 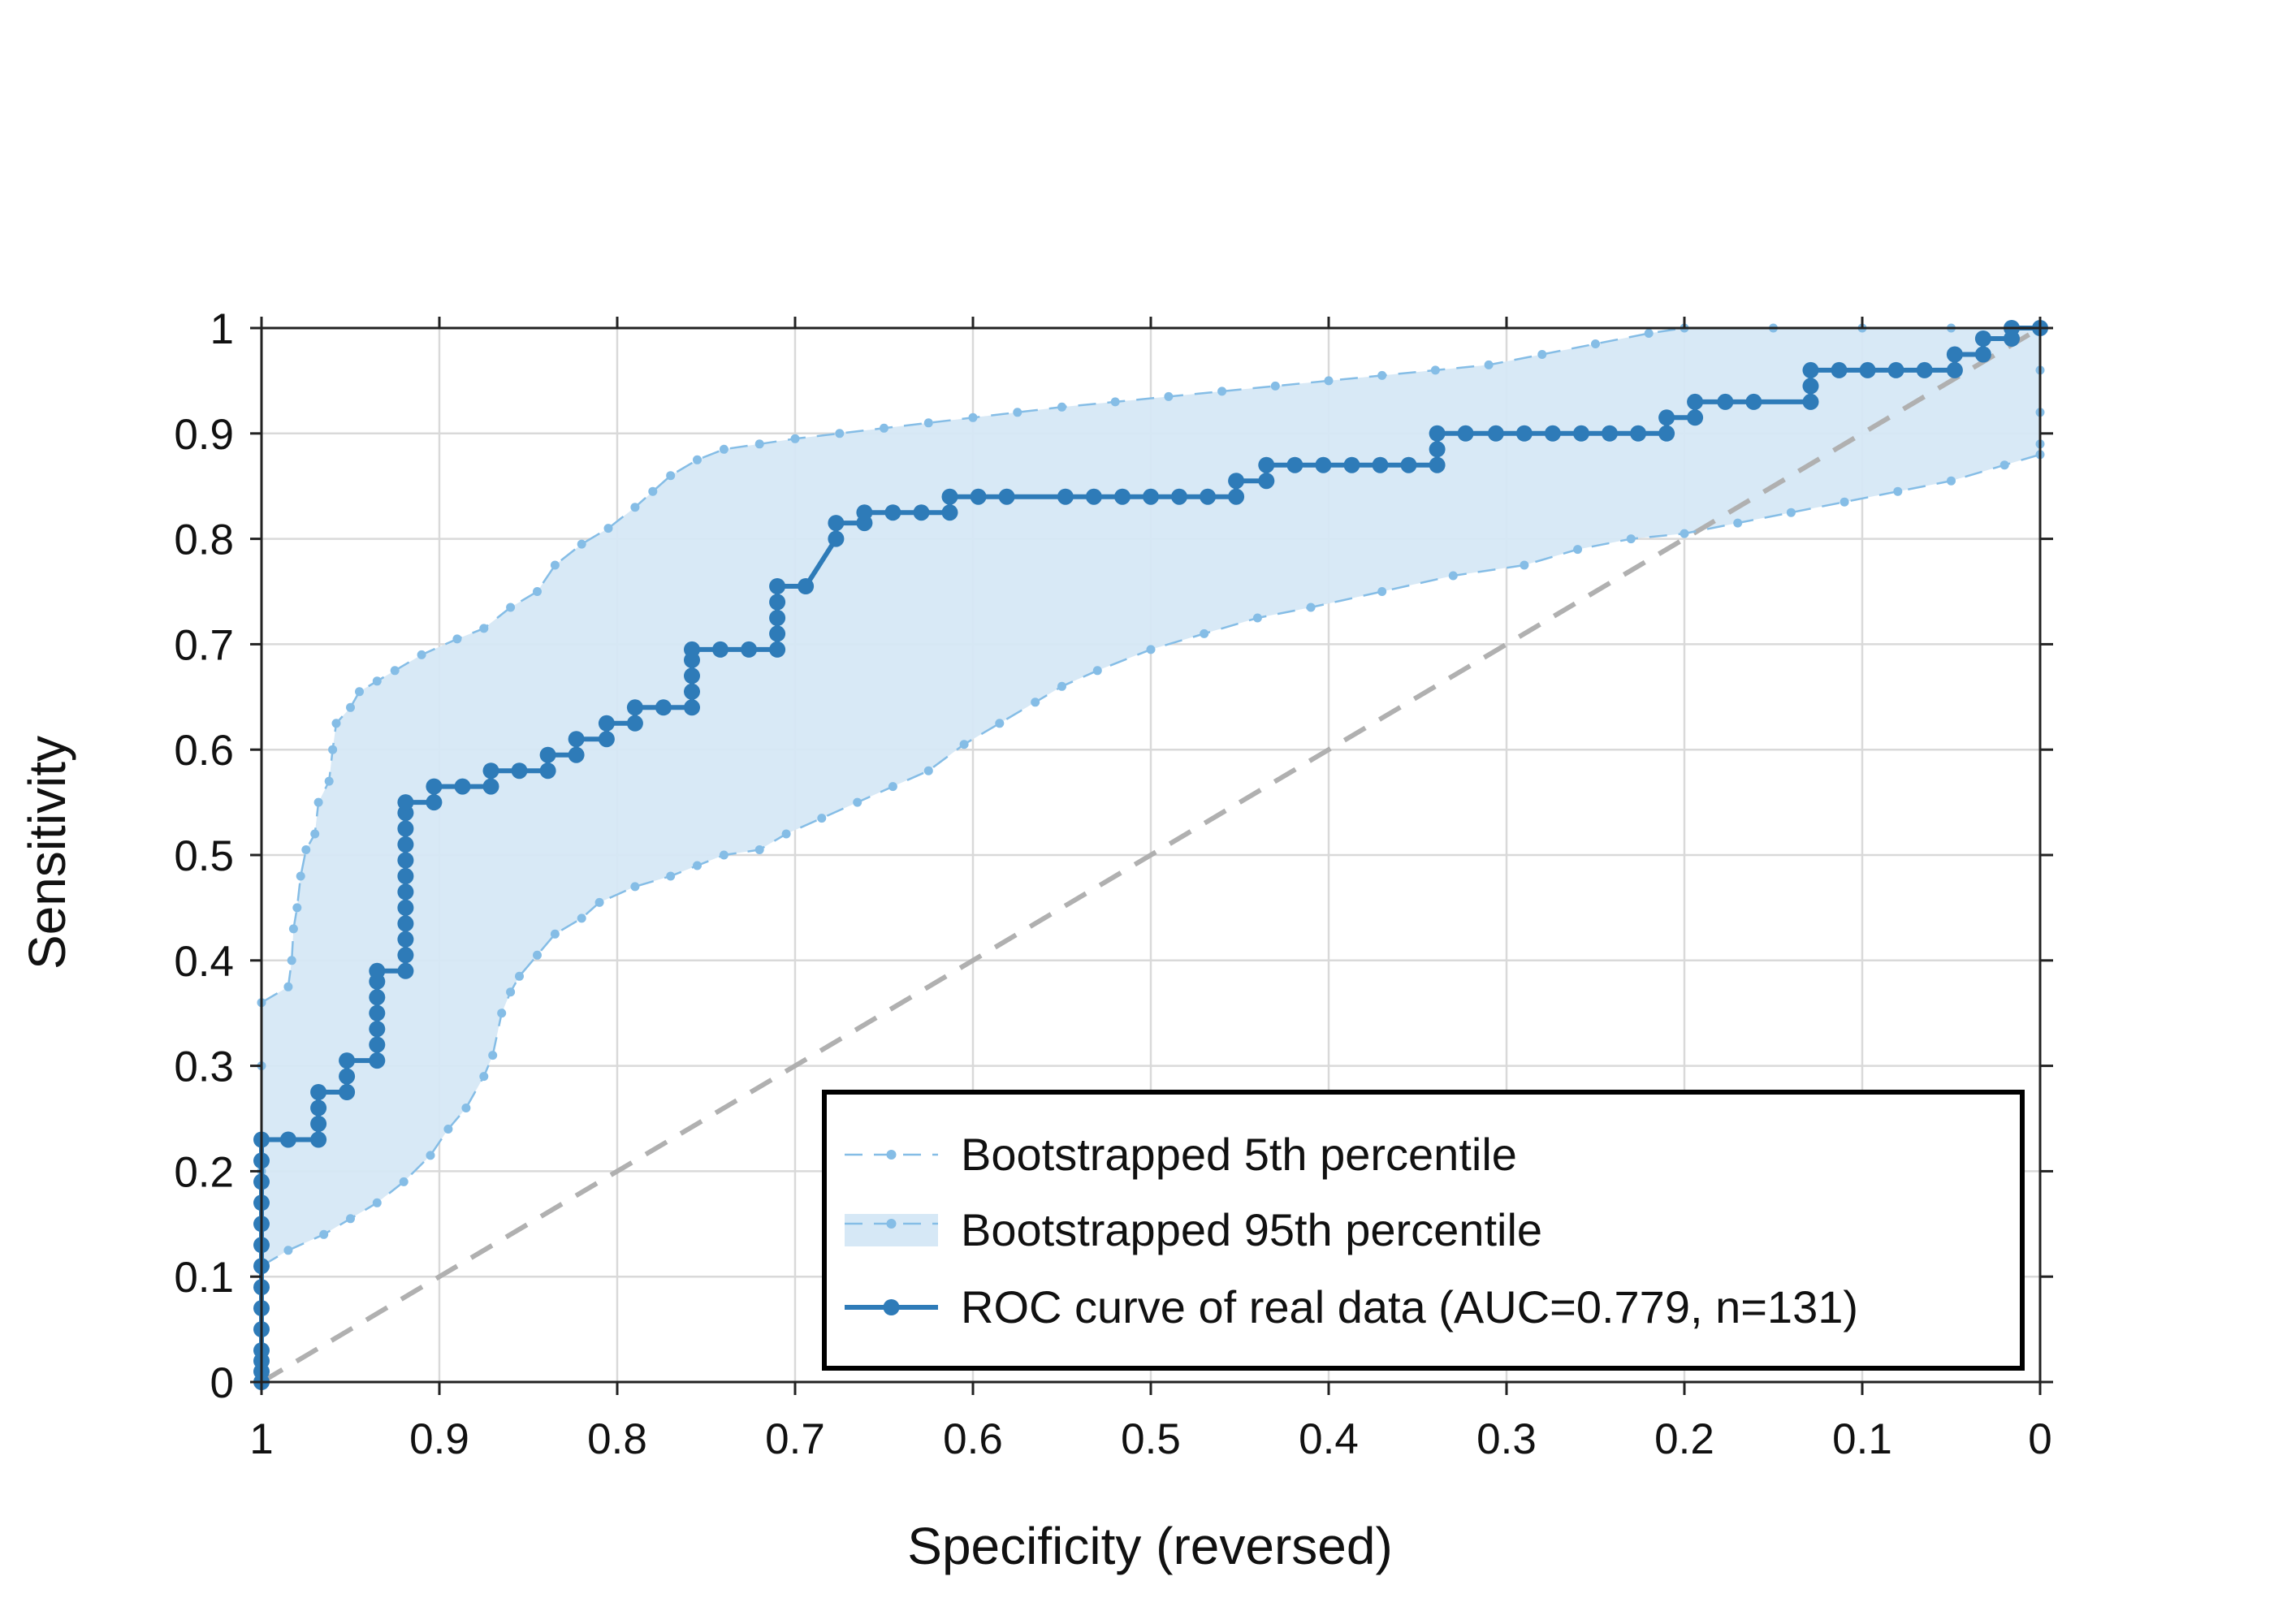 What do you see at coordinates (204, 751) in the screenshot?
I see `y-tick-label: 0.6` at bounding box center [204, 751].